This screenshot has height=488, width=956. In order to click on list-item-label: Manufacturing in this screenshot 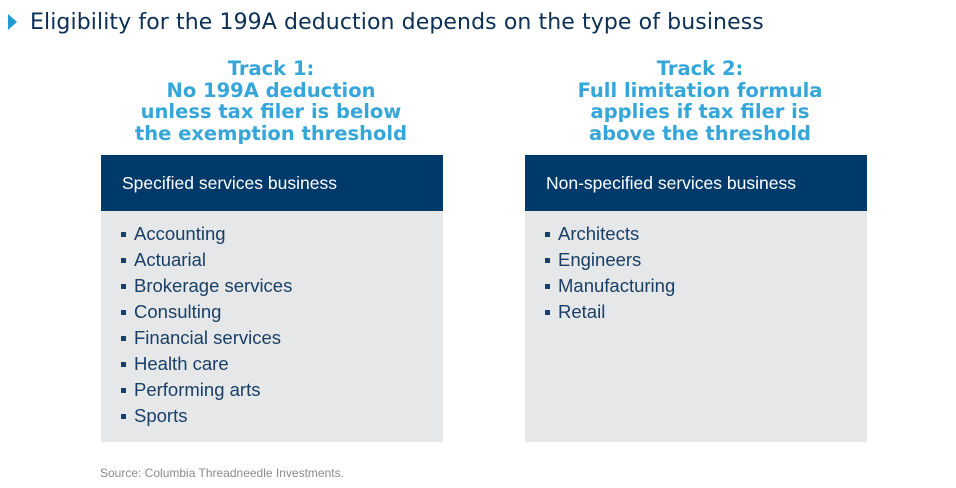, I will do `click(617, 285)`.